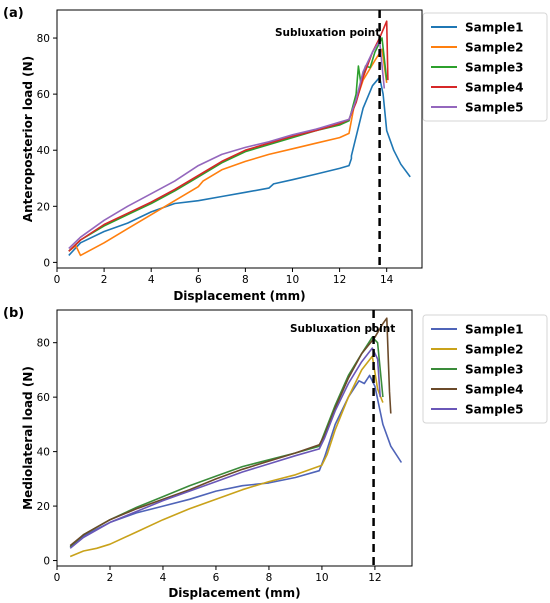 The height and width of the screenshot is (603, 550). What do you see at coordinates (13, 13) in the screenshot?
I see `panel-label: (a)` at bounding box center [13, 13].